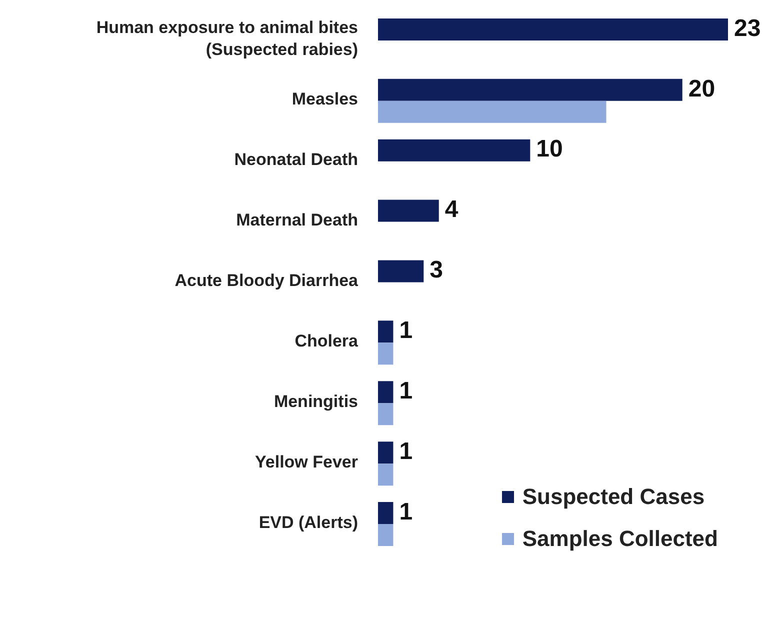 Image resolution: width=771 pixels, height=641 pixels. What do you see at coordinates (308, 522) in the screenshot?
I see `y-tick-label: EVD (Alerts)` at bounding box center [308, 522].